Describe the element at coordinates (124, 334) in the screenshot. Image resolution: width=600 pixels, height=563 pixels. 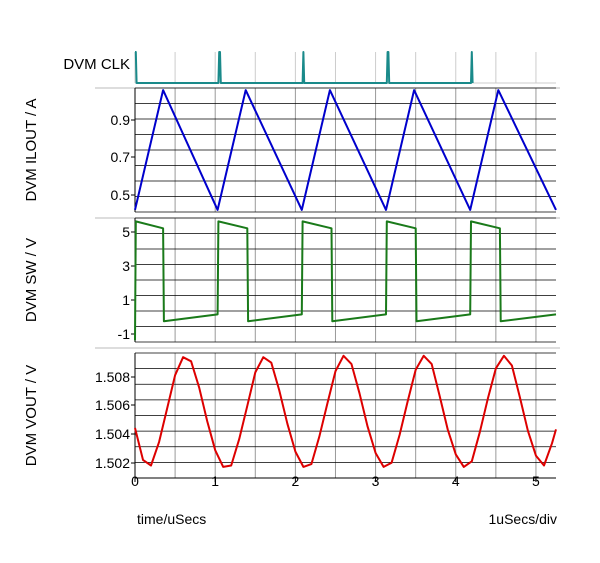
I see `y-tick-label: -1` at that location.